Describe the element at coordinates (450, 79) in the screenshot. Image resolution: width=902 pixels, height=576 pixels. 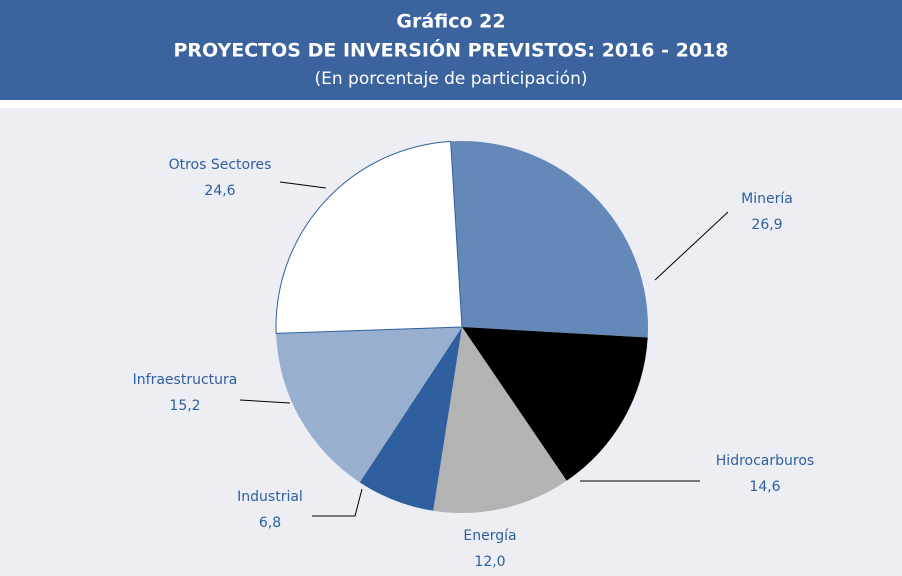
I see `chart-note: (En porcentaje de participación)` at that location.